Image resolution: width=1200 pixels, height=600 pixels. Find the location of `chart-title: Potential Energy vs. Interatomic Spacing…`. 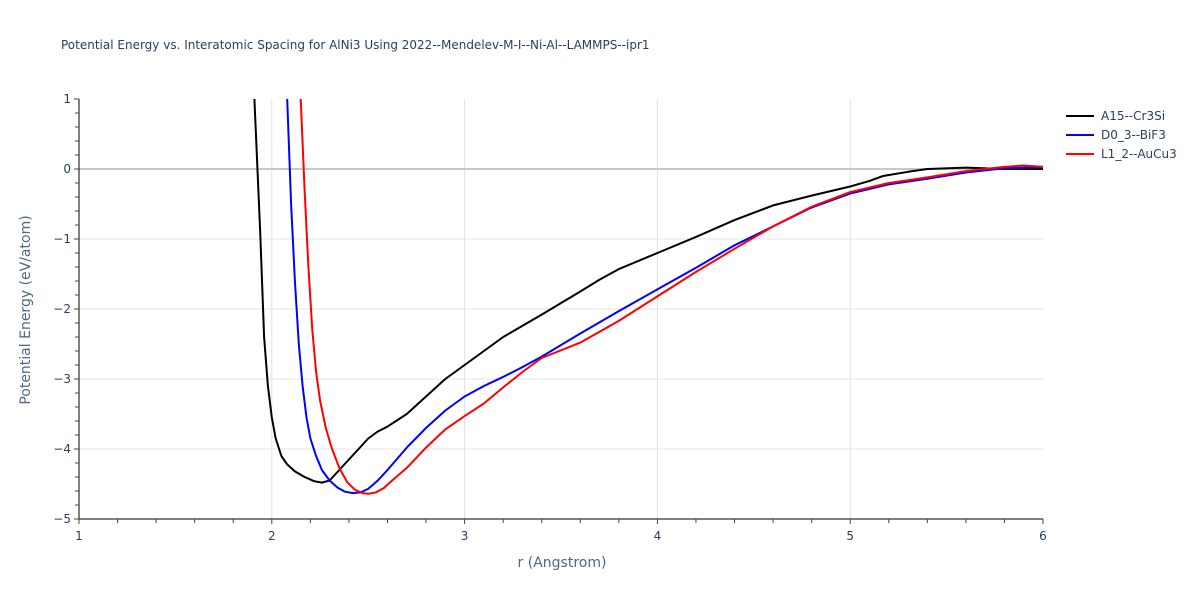

chart-title: Potential Energy vs. Interatomic Spacing… is located at coordinates (355, 45).